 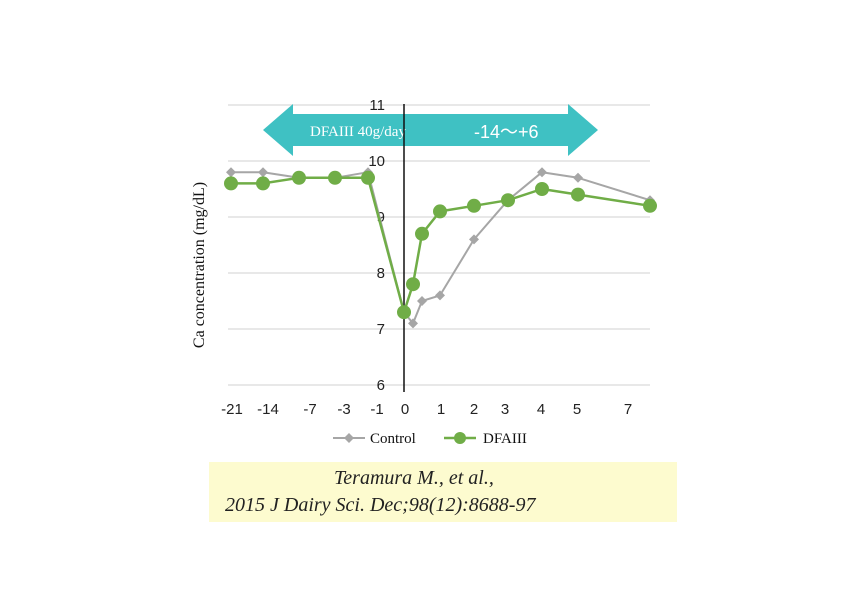 What do you see at coordinates (381, 217) in the screenshot?
I see `y-tick-label: 9` at bounding box center [381, 217].